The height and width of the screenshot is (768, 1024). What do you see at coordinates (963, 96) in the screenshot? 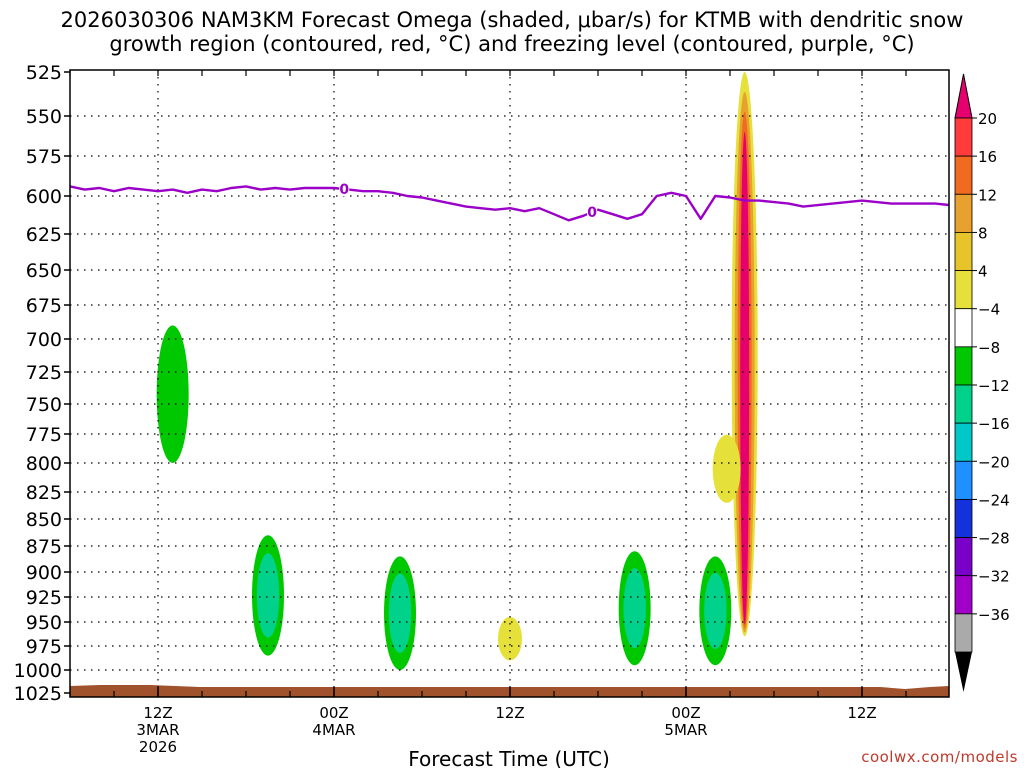
I see `colorbar-top-arrow` at bounding box center [963, 96].